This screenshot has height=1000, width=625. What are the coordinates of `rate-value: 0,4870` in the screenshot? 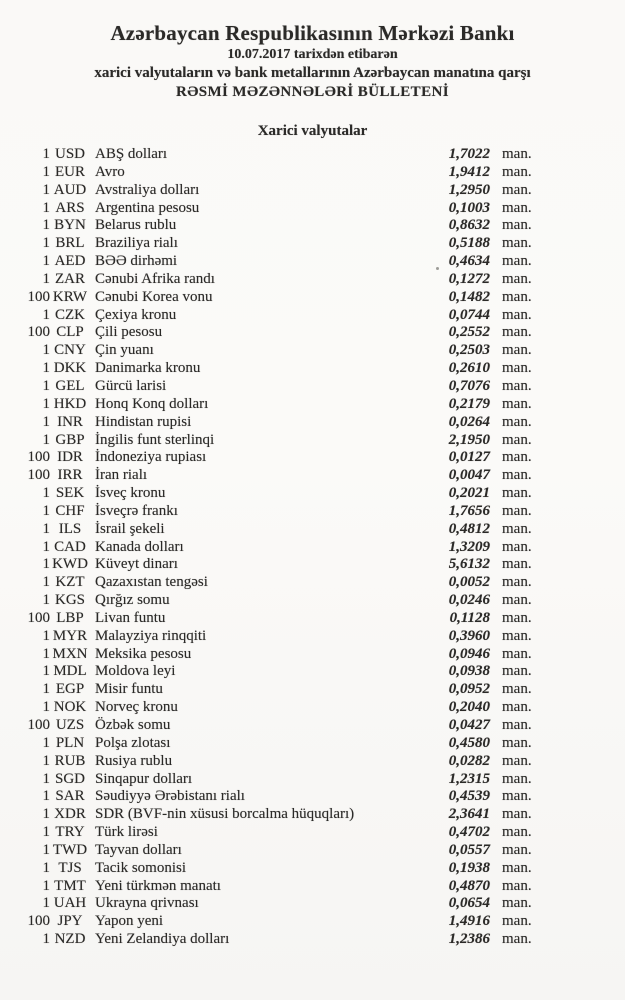 It's located at (469, 885).